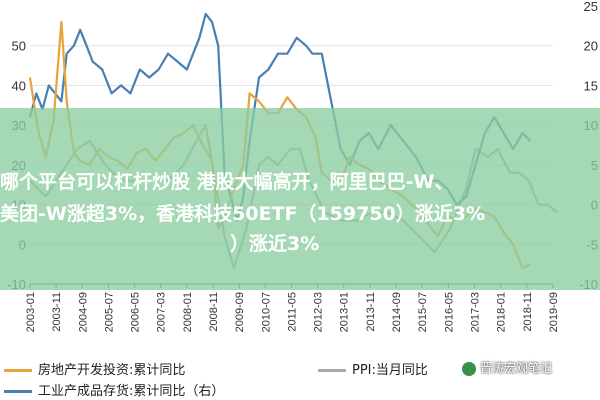 This screenshot has width=600, height=400. Describe the element at coordinates (591, 46) in the screenshot. I see `right-tick-label: 20` at that location.